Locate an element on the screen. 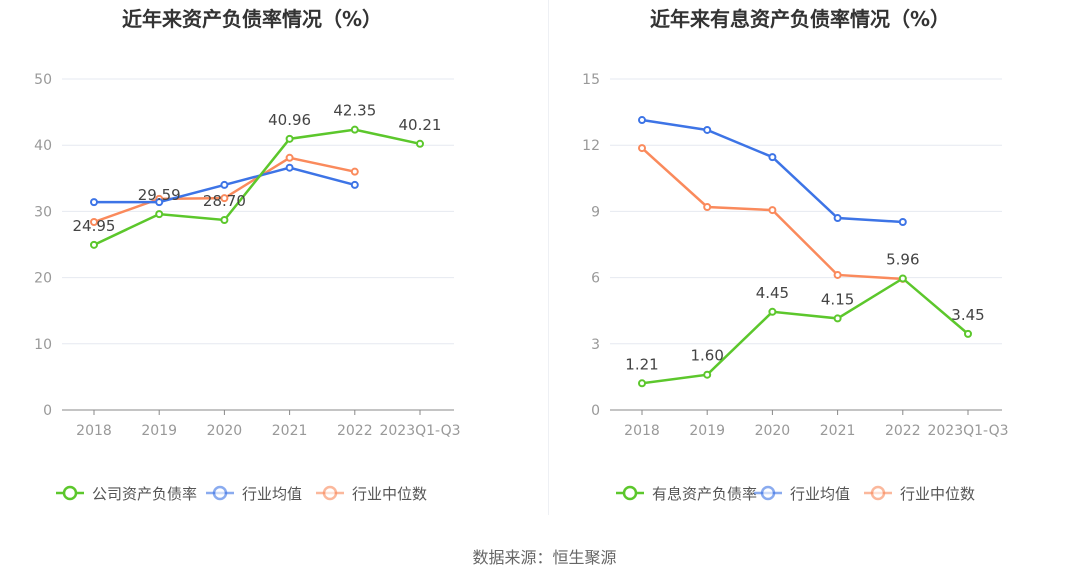  data-label: 3.45 is located at coordinates (967, 315).